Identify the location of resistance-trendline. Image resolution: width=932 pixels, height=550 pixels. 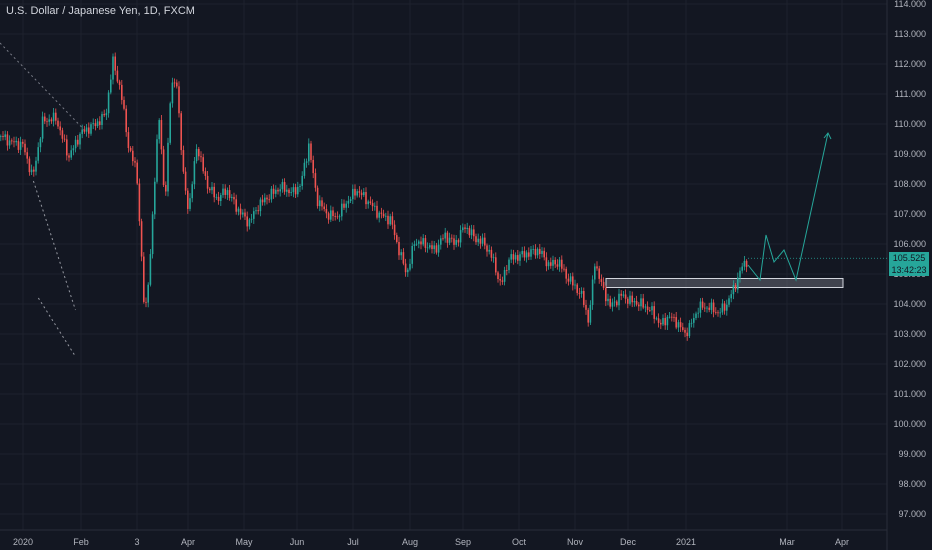
(42, 86).